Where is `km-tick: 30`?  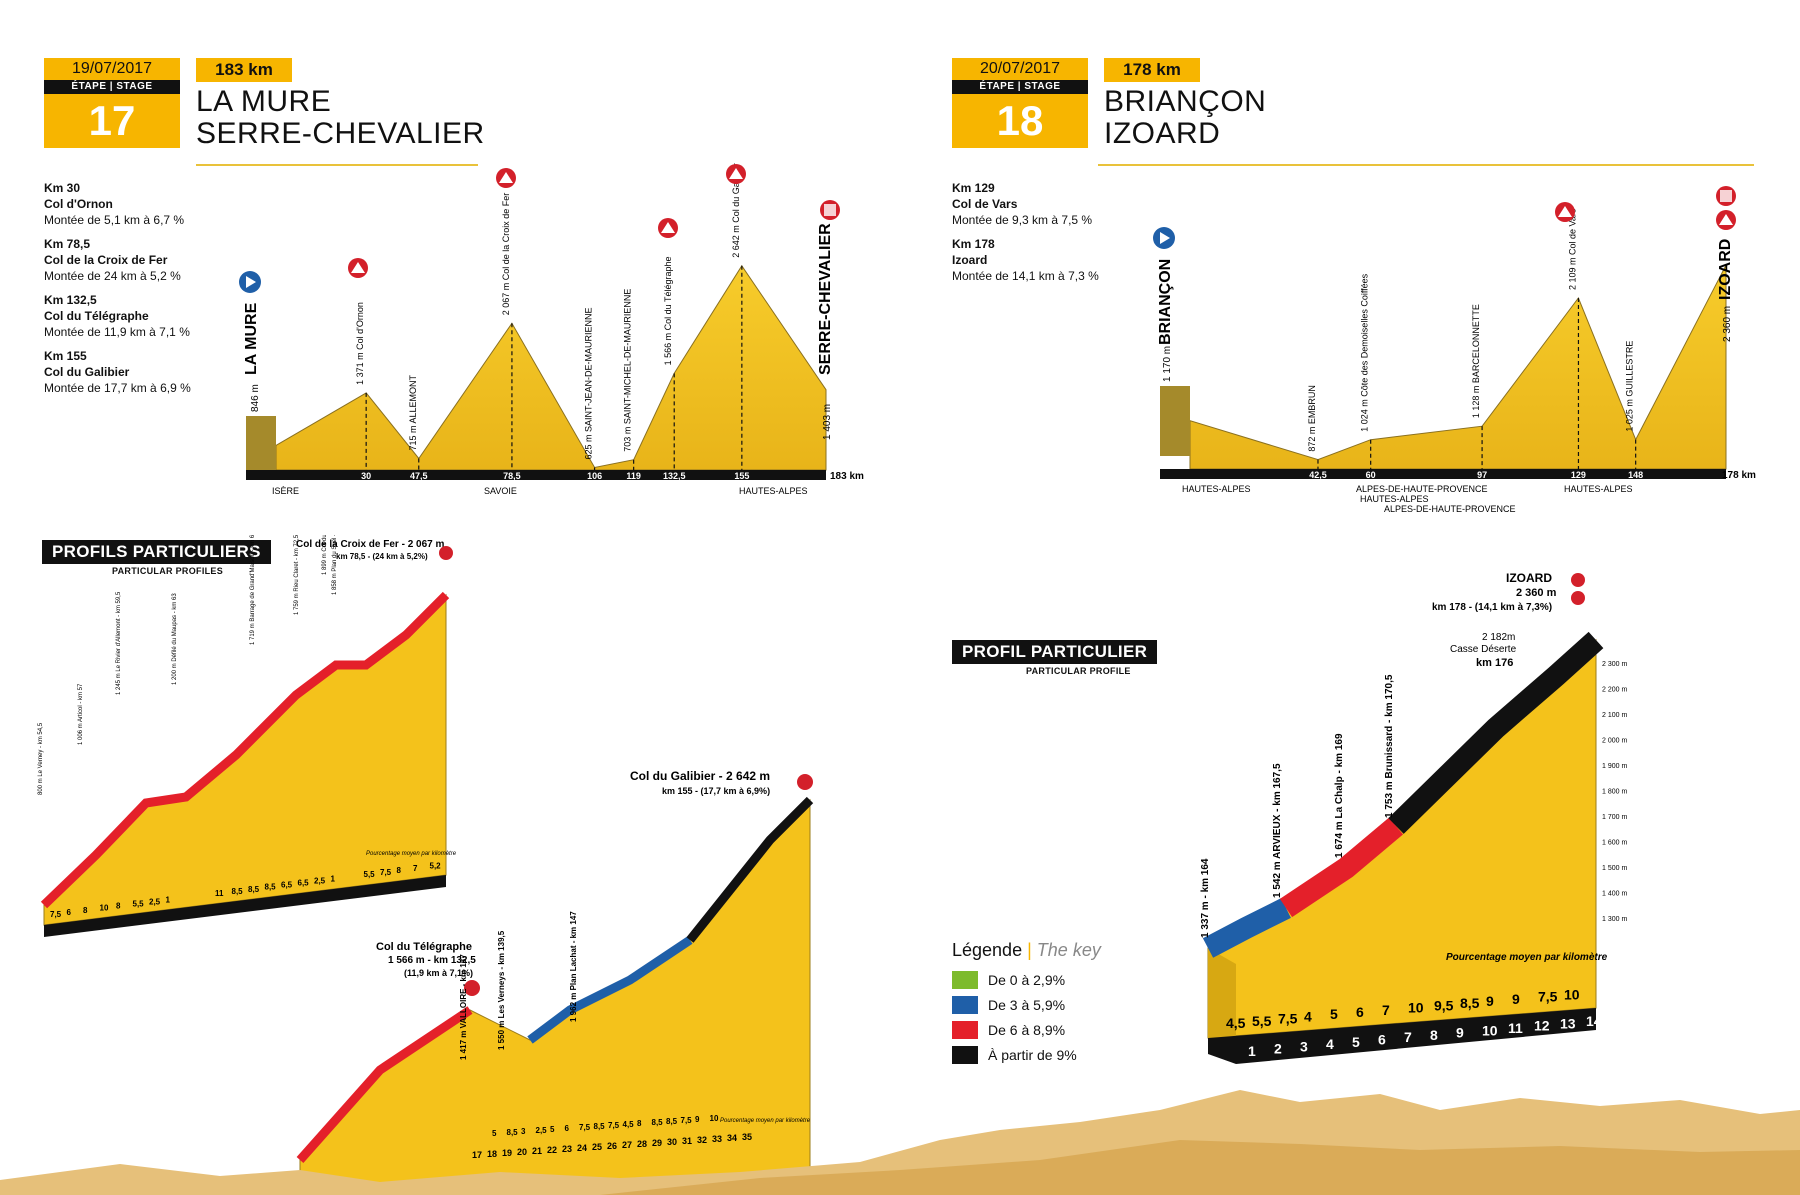
km-tick: 30 is located at coordinates (366, 476).